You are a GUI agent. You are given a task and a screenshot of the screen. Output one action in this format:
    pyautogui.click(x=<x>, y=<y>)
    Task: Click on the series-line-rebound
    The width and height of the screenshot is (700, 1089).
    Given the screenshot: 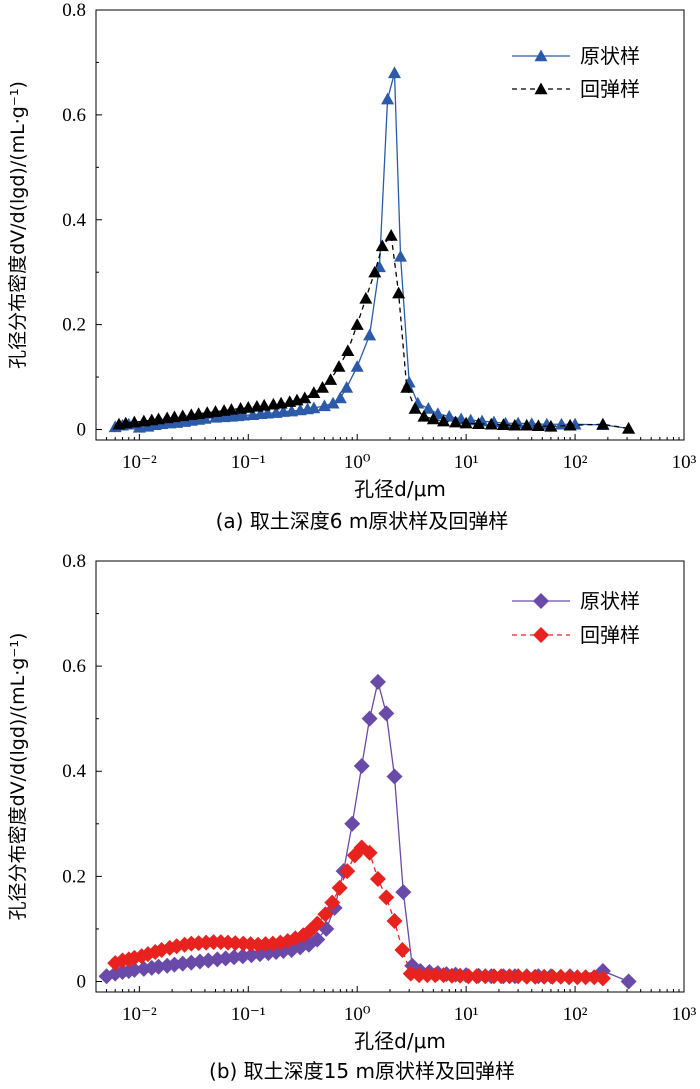 What is the action you would take?
    pyautogui.click(x=373, y=331)
    